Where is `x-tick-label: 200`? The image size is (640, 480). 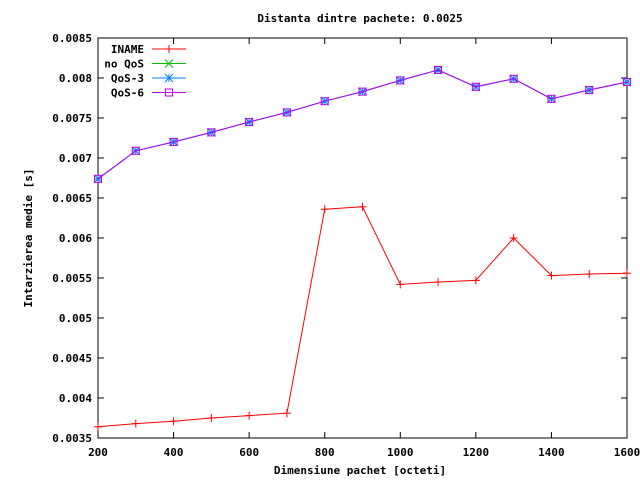 x-tick-label: 200 is located at coordinates (98, 452).